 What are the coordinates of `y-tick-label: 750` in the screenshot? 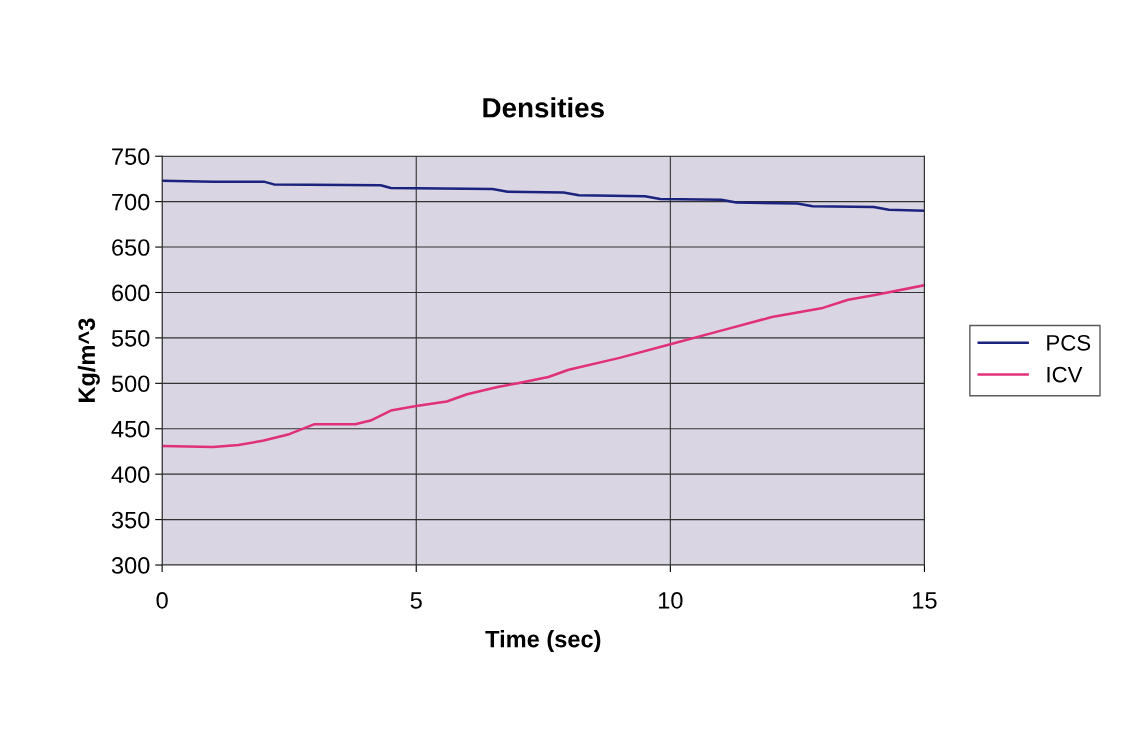 It's located at (131, 157).